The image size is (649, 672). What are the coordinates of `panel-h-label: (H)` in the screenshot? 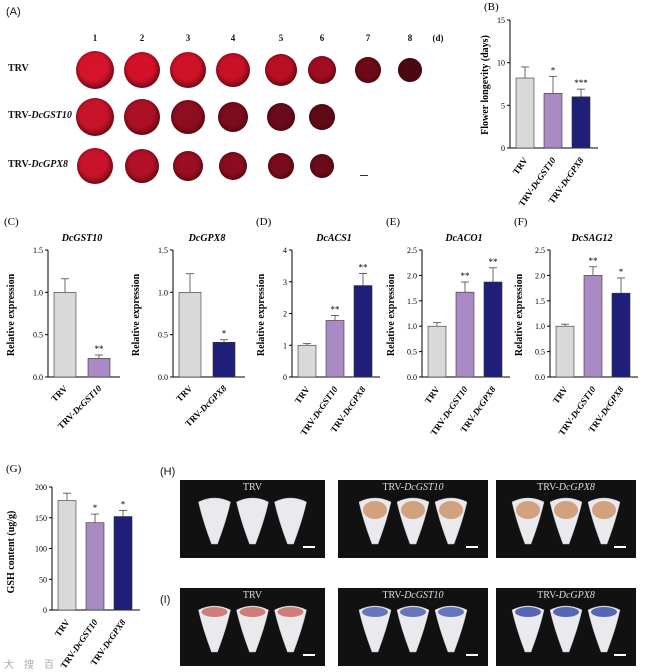 It's located at (168, 472).